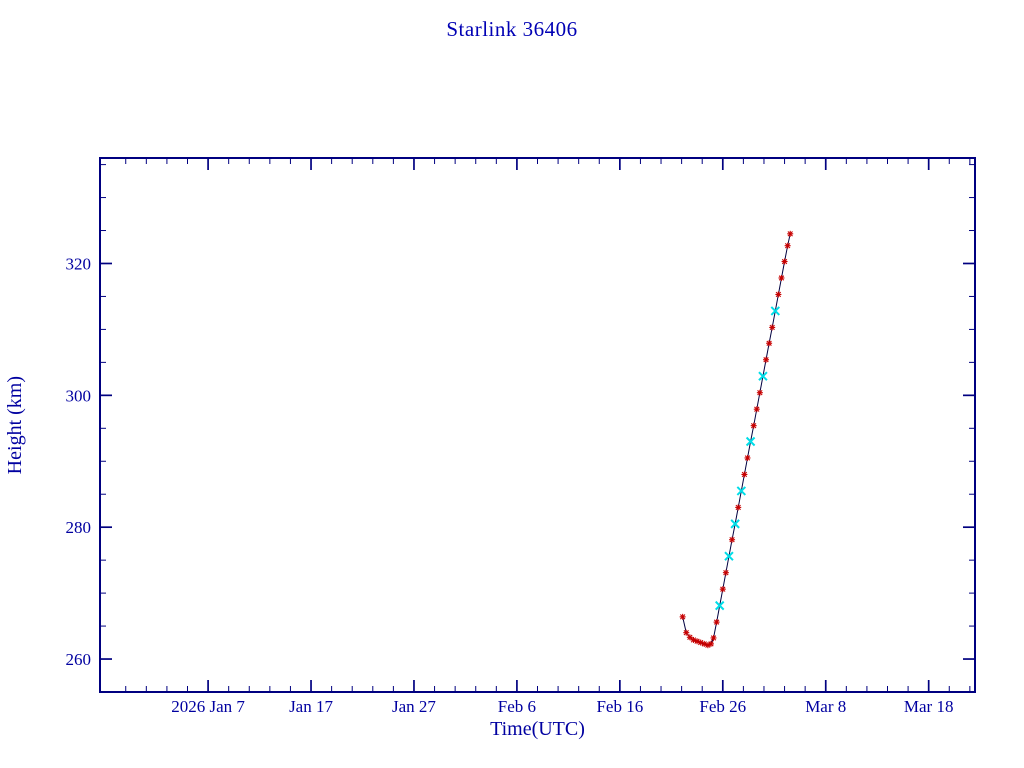  What do you see at coordinates (825, 706) in the screenshot?
I see `x-tick-label: Mar 8` at bounding box center [825, 706].